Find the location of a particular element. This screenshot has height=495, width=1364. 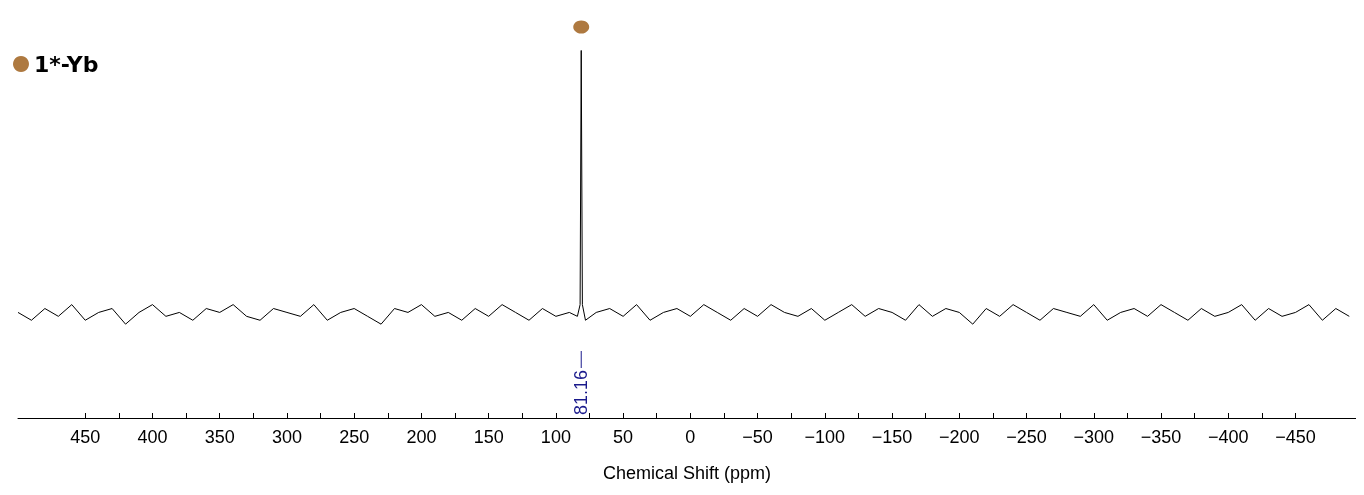

x-tick-label: 50 is located at coordinates (623, 437).